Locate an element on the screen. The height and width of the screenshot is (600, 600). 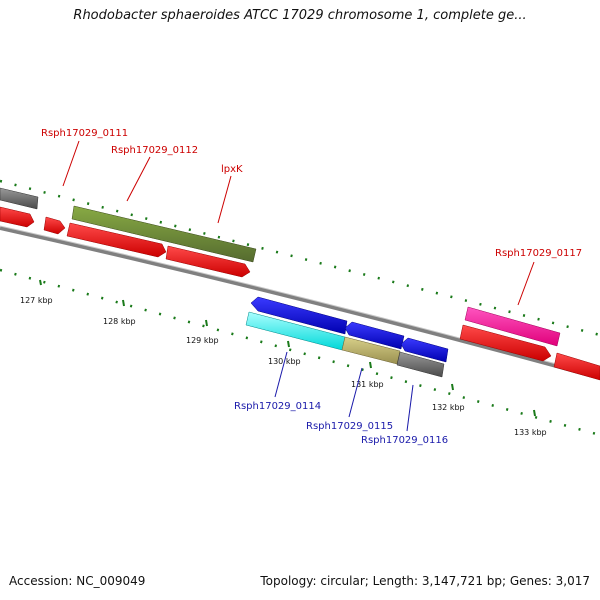
gene-label-rsph17029-0115: Rsph17029_0115 is located at coordinates (349, 426).